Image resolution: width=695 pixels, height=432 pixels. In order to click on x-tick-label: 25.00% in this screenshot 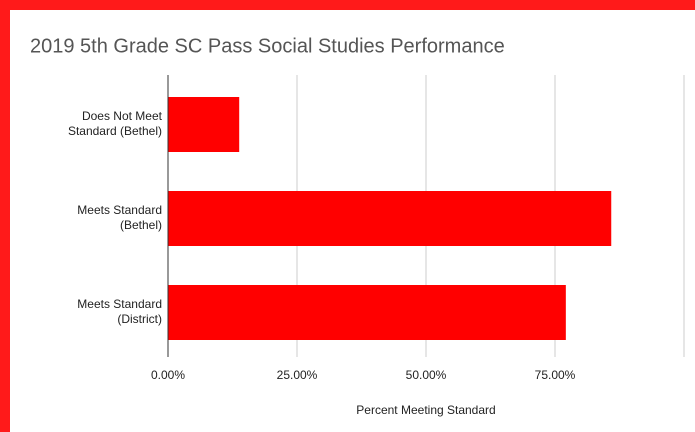, I will do `click(297, 375)`.